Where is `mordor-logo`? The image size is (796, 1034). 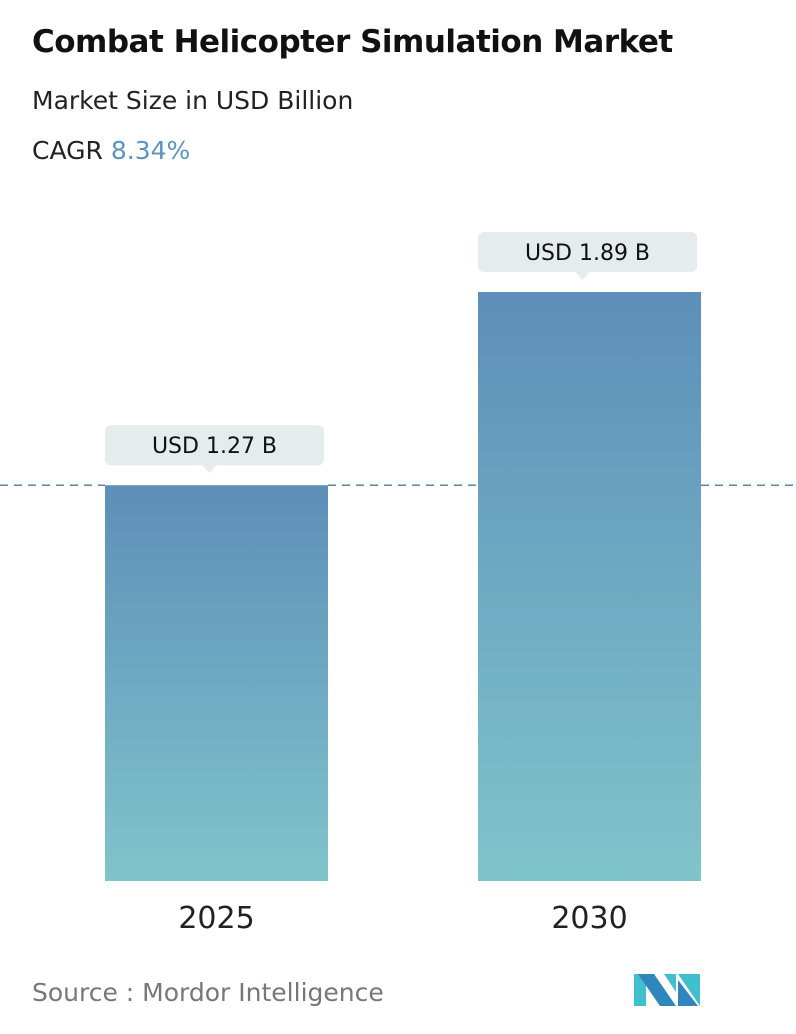
mordor-logo is located at coordinates (667, 990).